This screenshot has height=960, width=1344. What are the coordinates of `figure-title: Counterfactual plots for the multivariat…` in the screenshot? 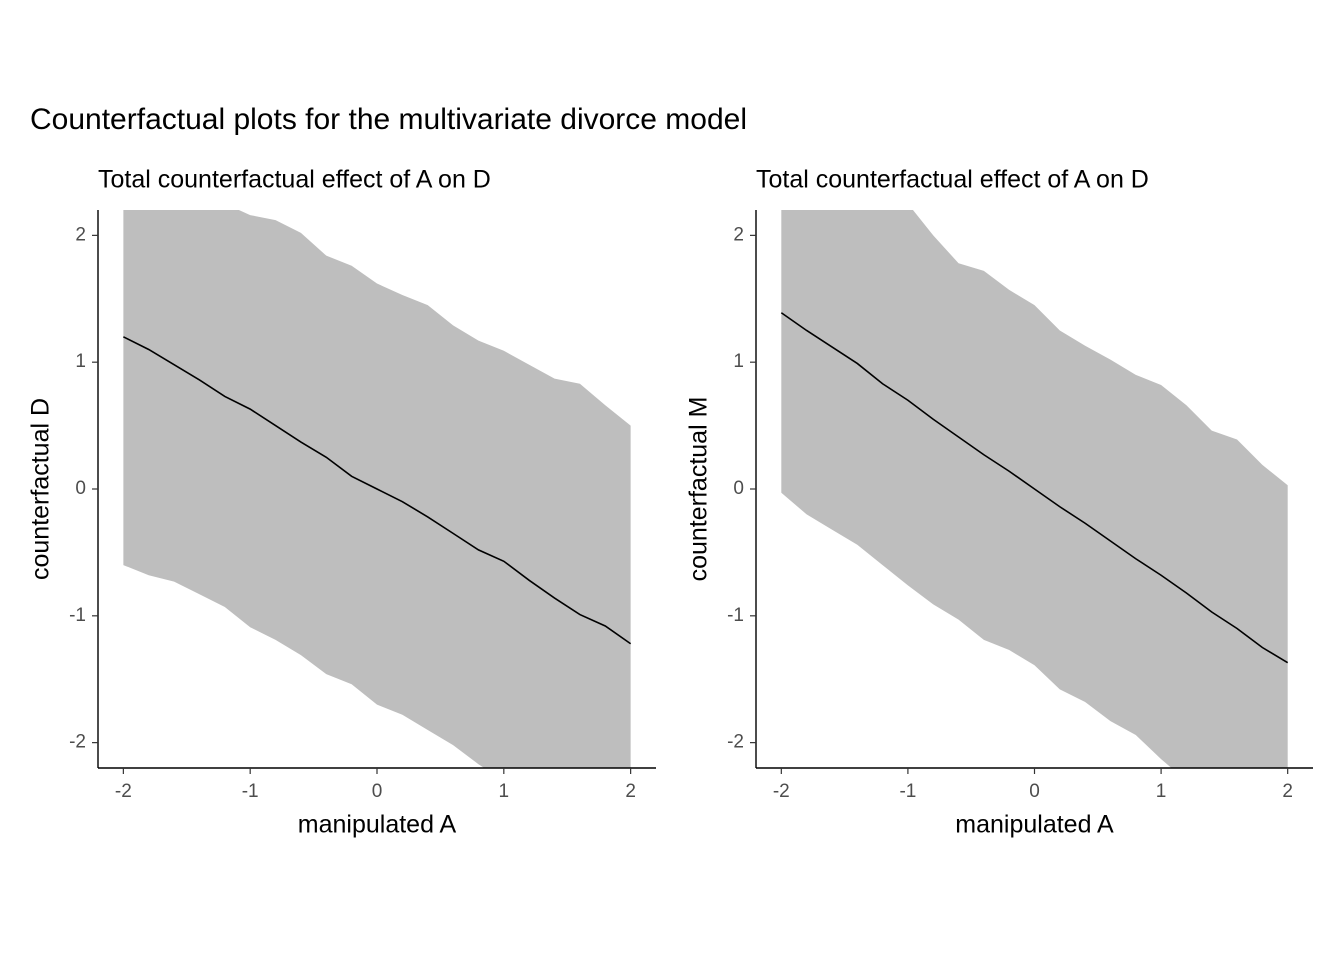 It's located at (388, 119).